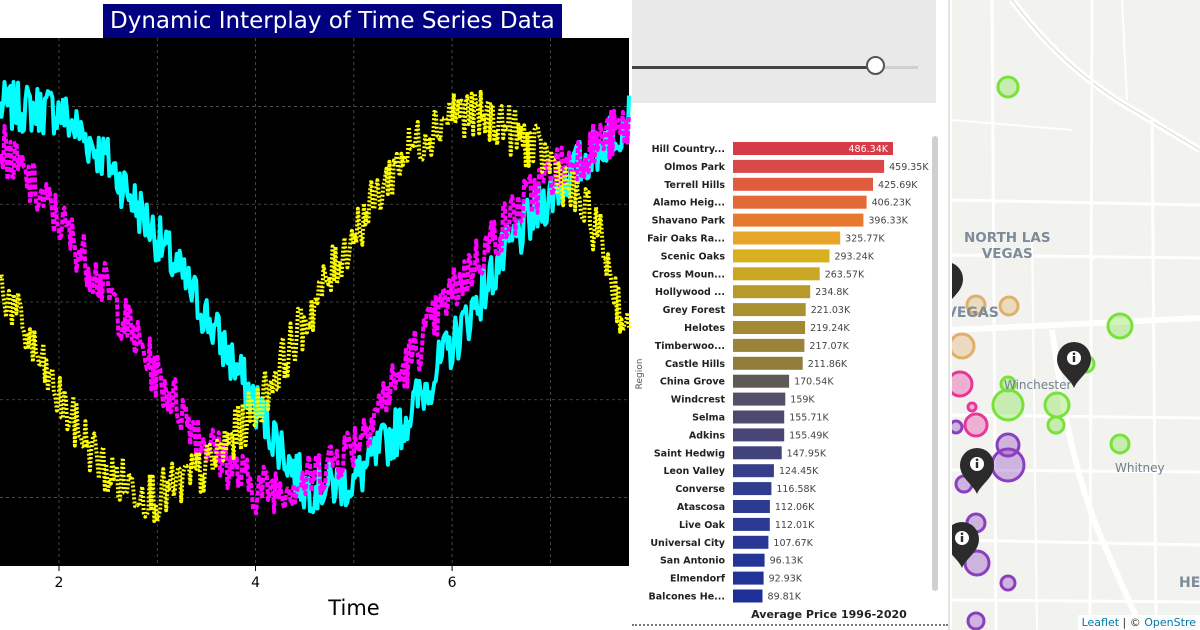  I want to click on data-label: 112.06K, so click(795, 507).